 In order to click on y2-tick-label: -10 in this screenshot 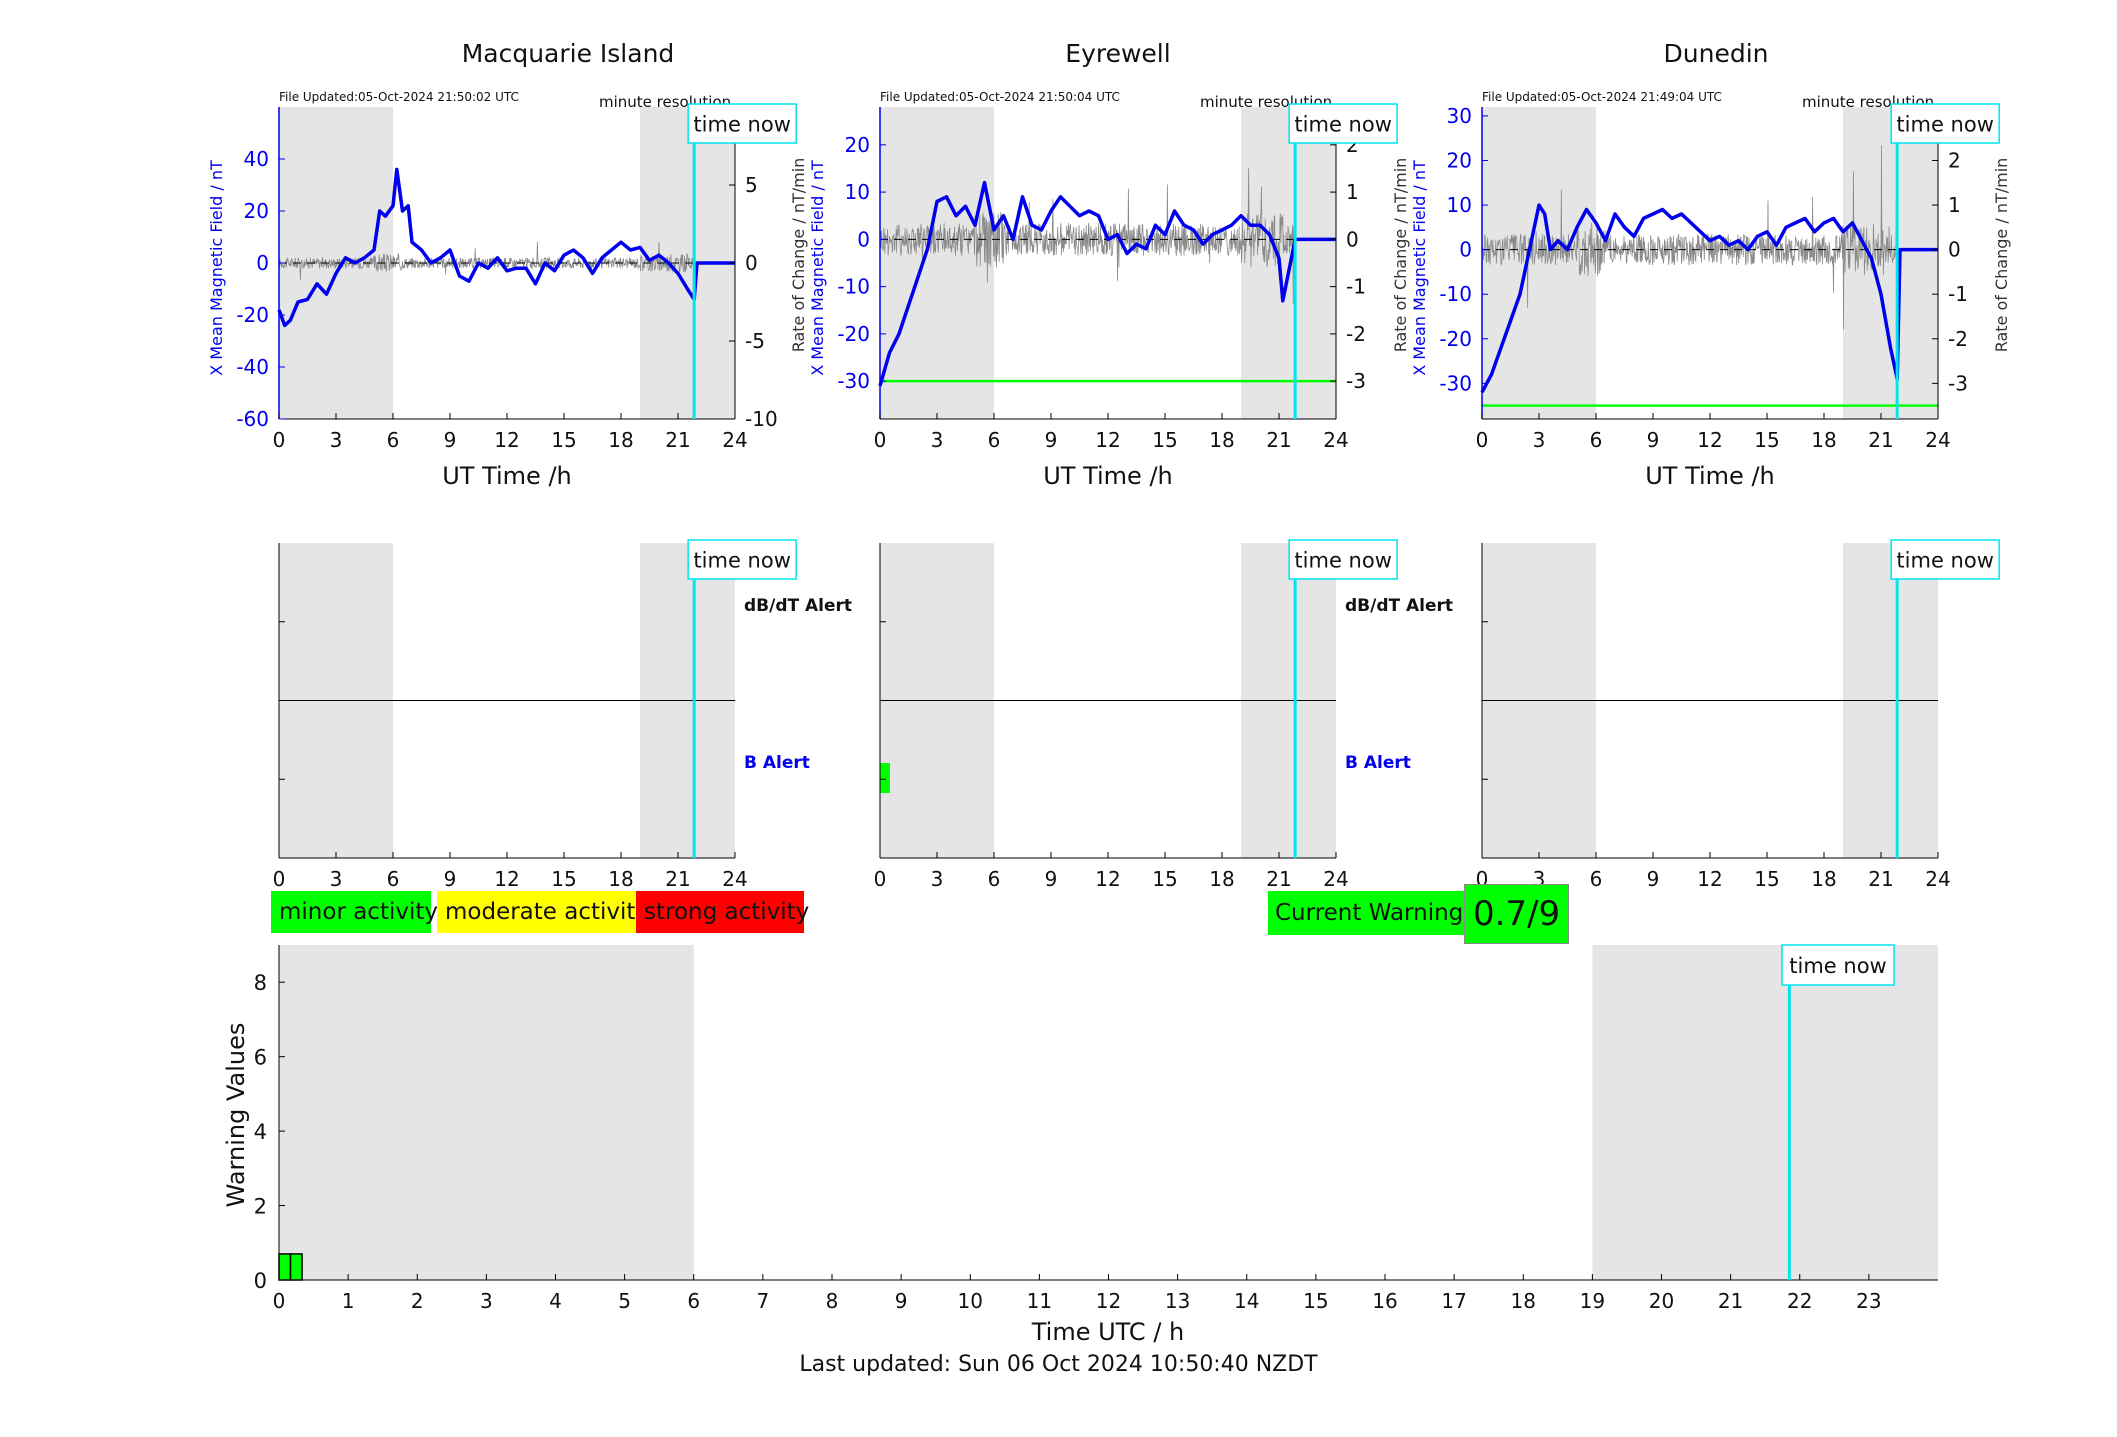, I will do `click(761, 419)`.